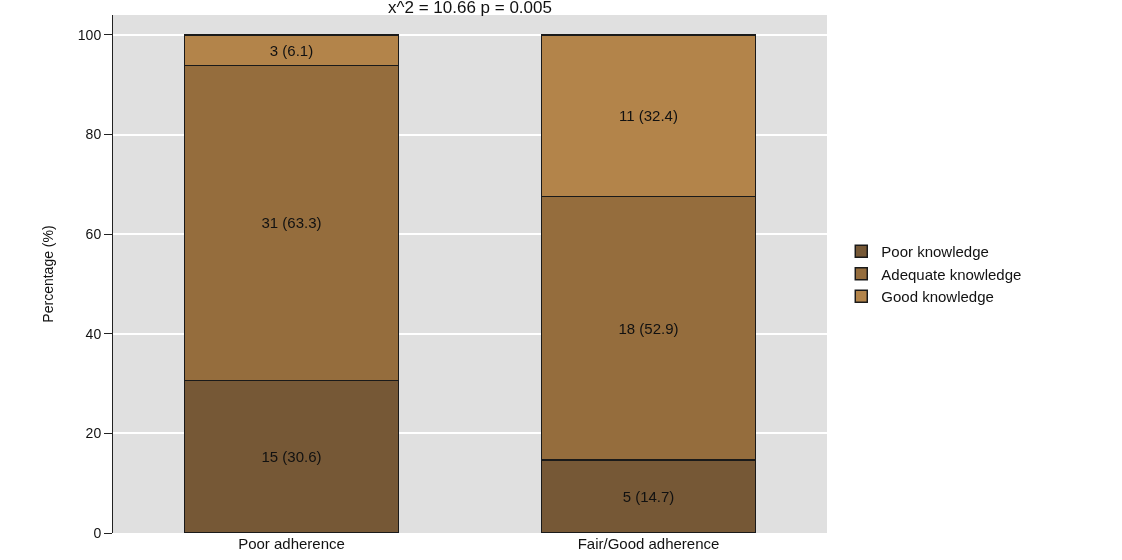 The image size is (1122, 560). What do you see at coordinates (93, 333) in the screenshot?
I see `y-tick-label: 40` at bounding box center [93, 333].